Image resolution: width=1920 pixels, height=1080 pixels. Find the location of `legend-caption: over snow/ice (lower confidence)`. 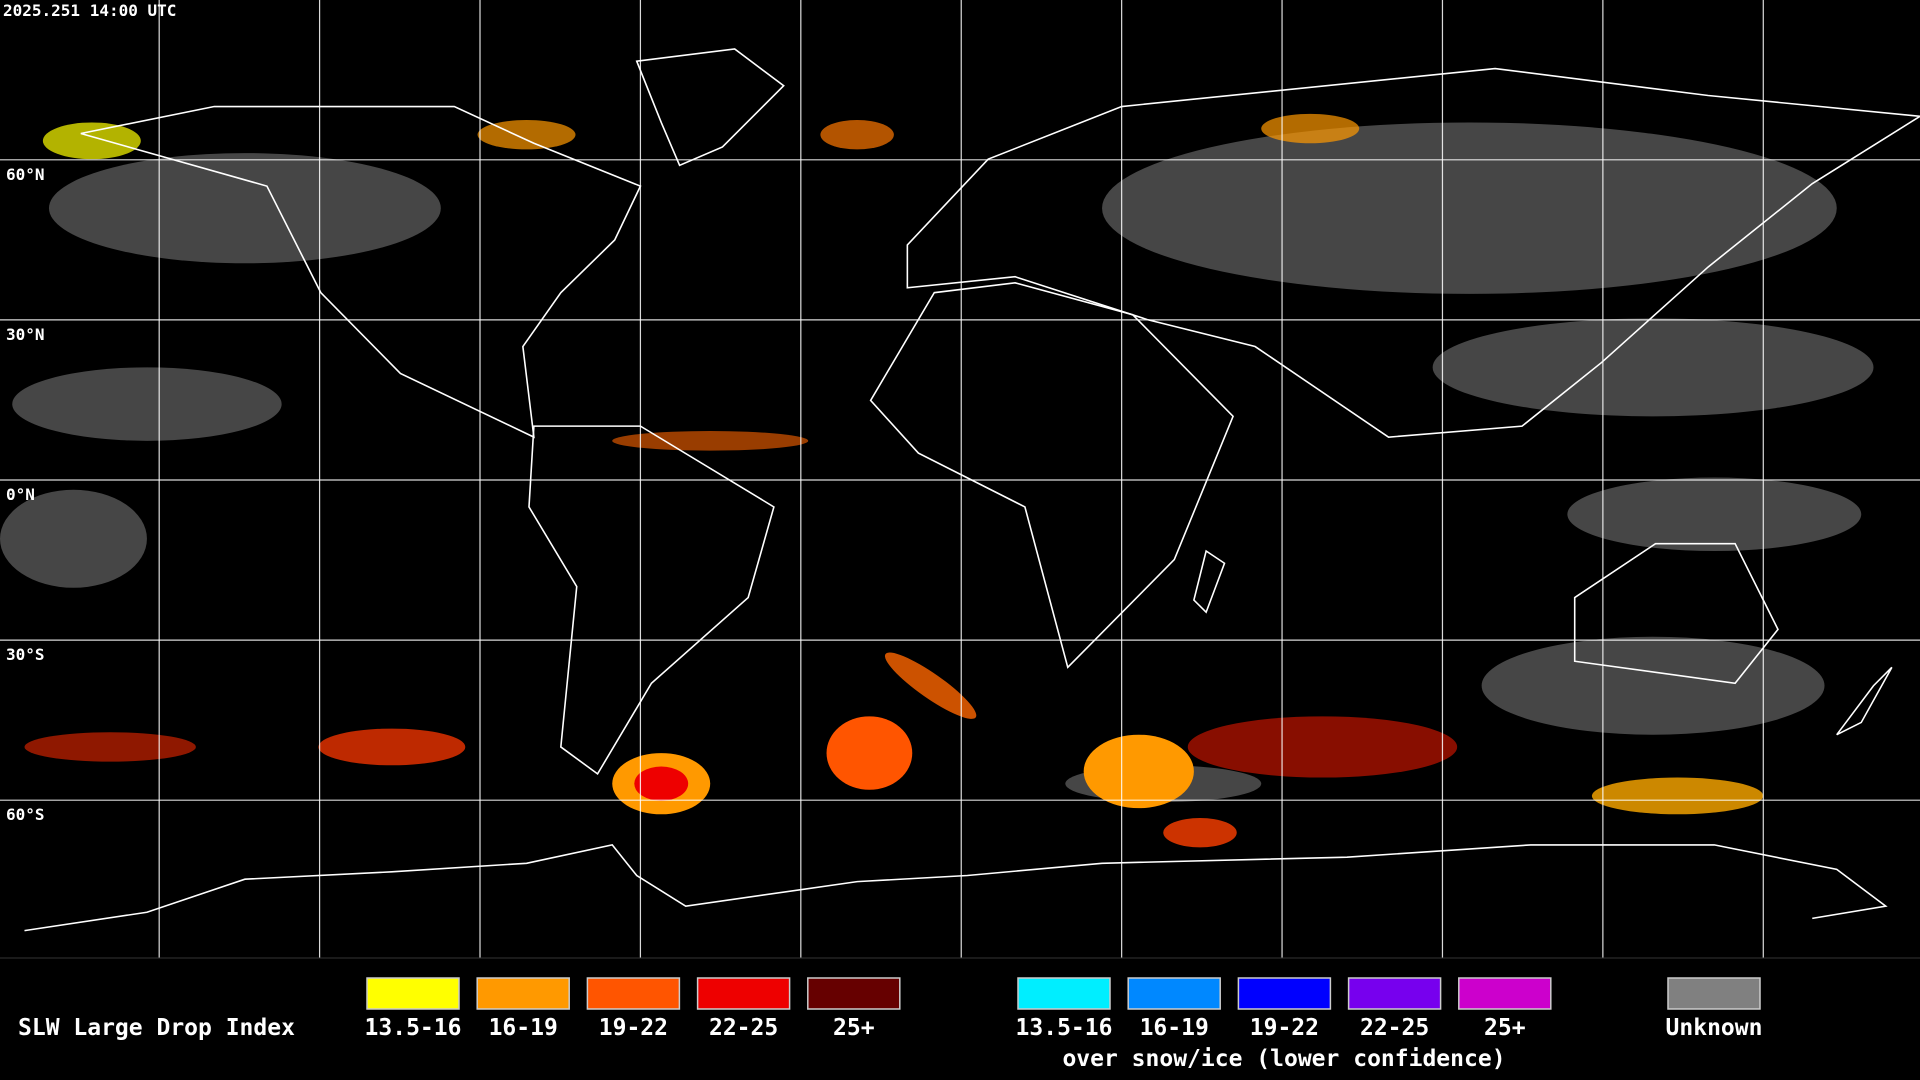

legend-caption: over snow/ice (lower confidence) is located at coordinates (1283, 1059).